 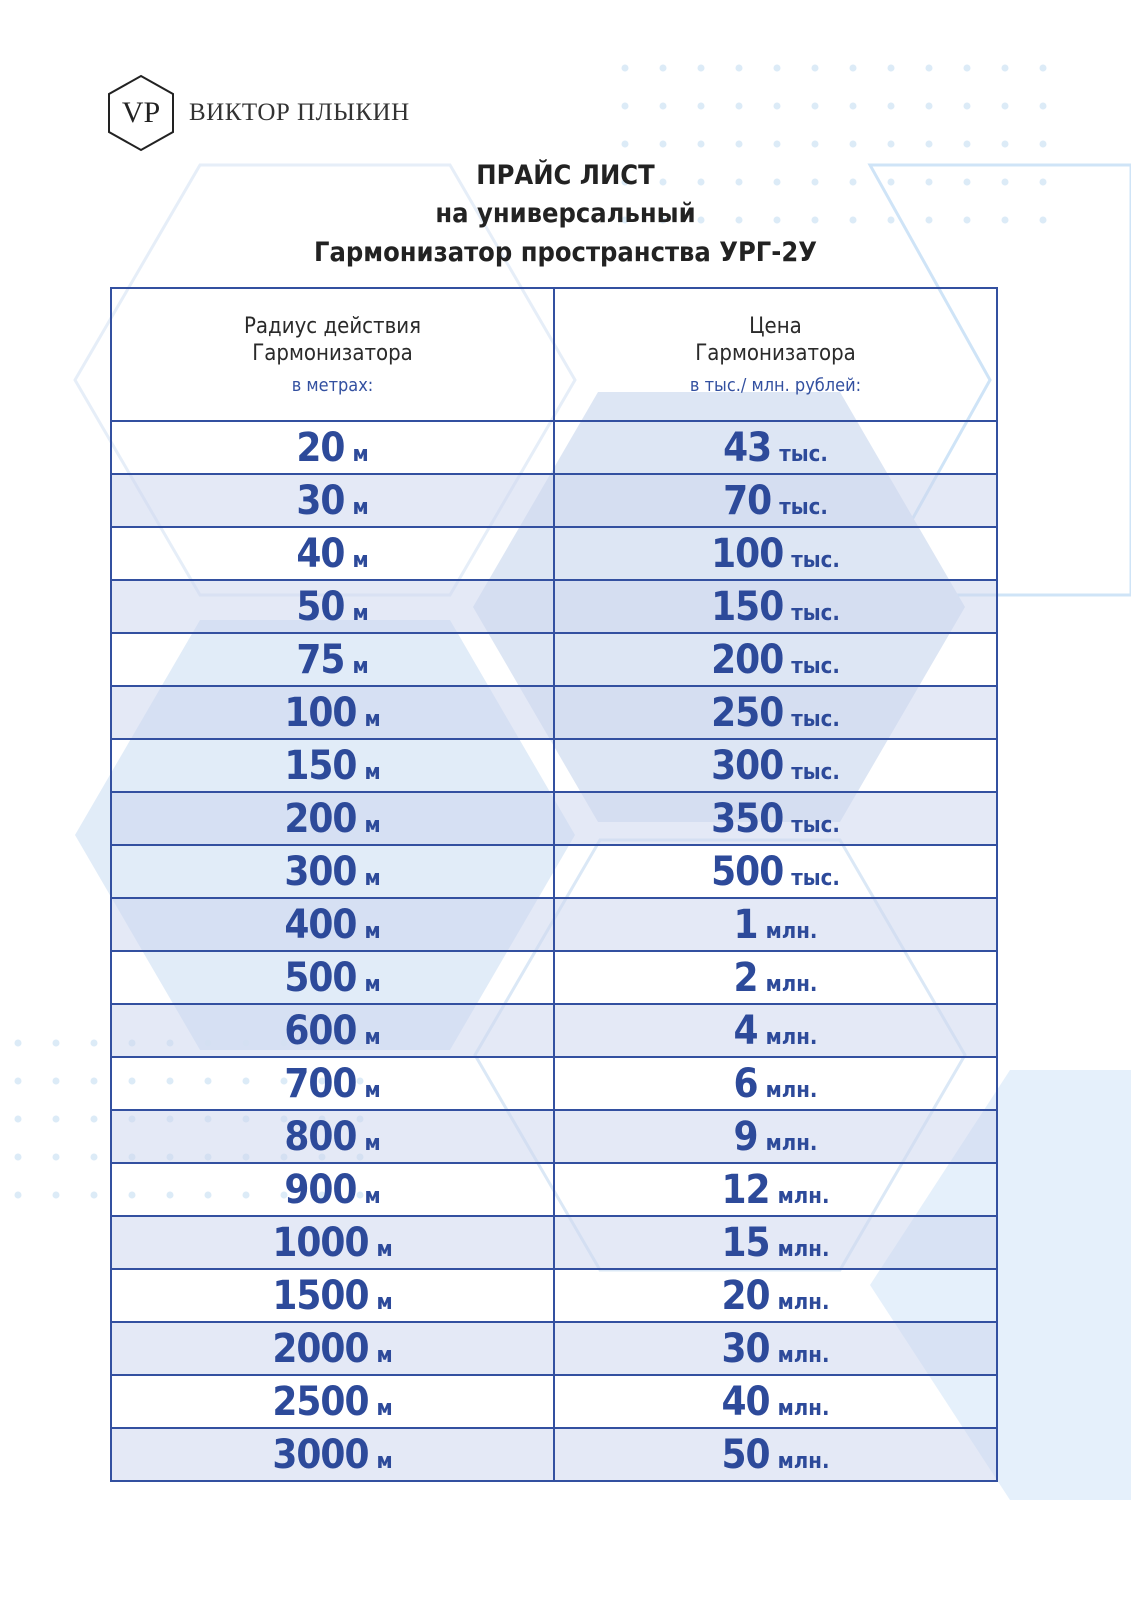 I want to click on header-price-line2: Гармонизатора, so click(x=775, y=353).